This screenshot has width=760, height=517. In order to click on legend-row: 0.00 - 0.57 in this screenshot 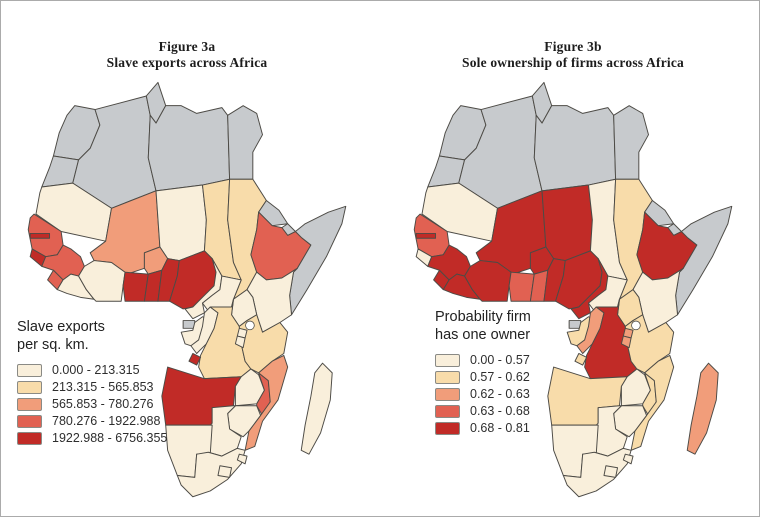, I will do `click(541, 360)`.